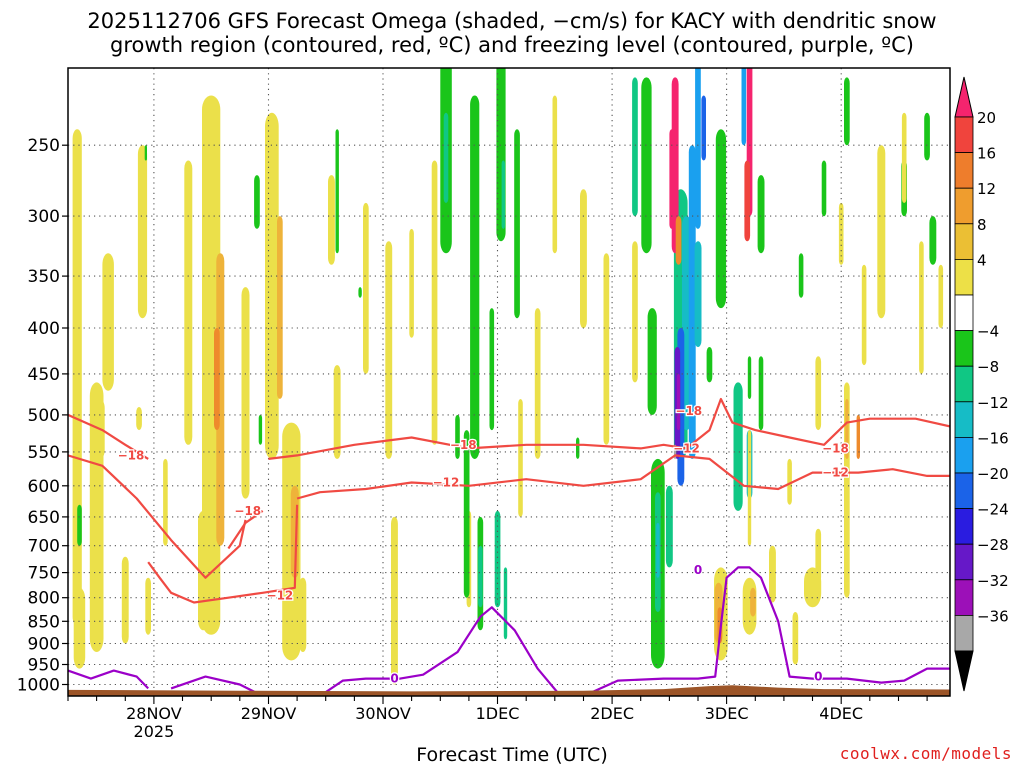 Image resolution: width=1024 pixels, height=768 pixels. What do you see at coordinates (698, 570) in the screenshot?
I see `contour-label-10: 0` at bounding box center [698, 570].